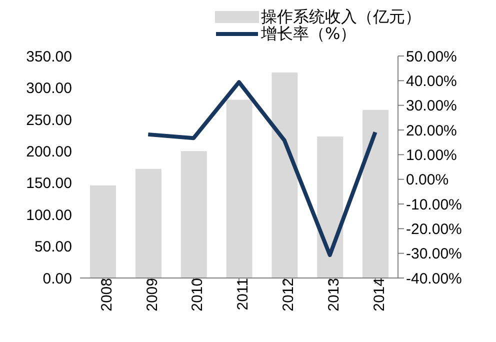  Describe the element at coordinates (243, 294) in the screenshot. I see `x-tick-label: 2011` at that location.